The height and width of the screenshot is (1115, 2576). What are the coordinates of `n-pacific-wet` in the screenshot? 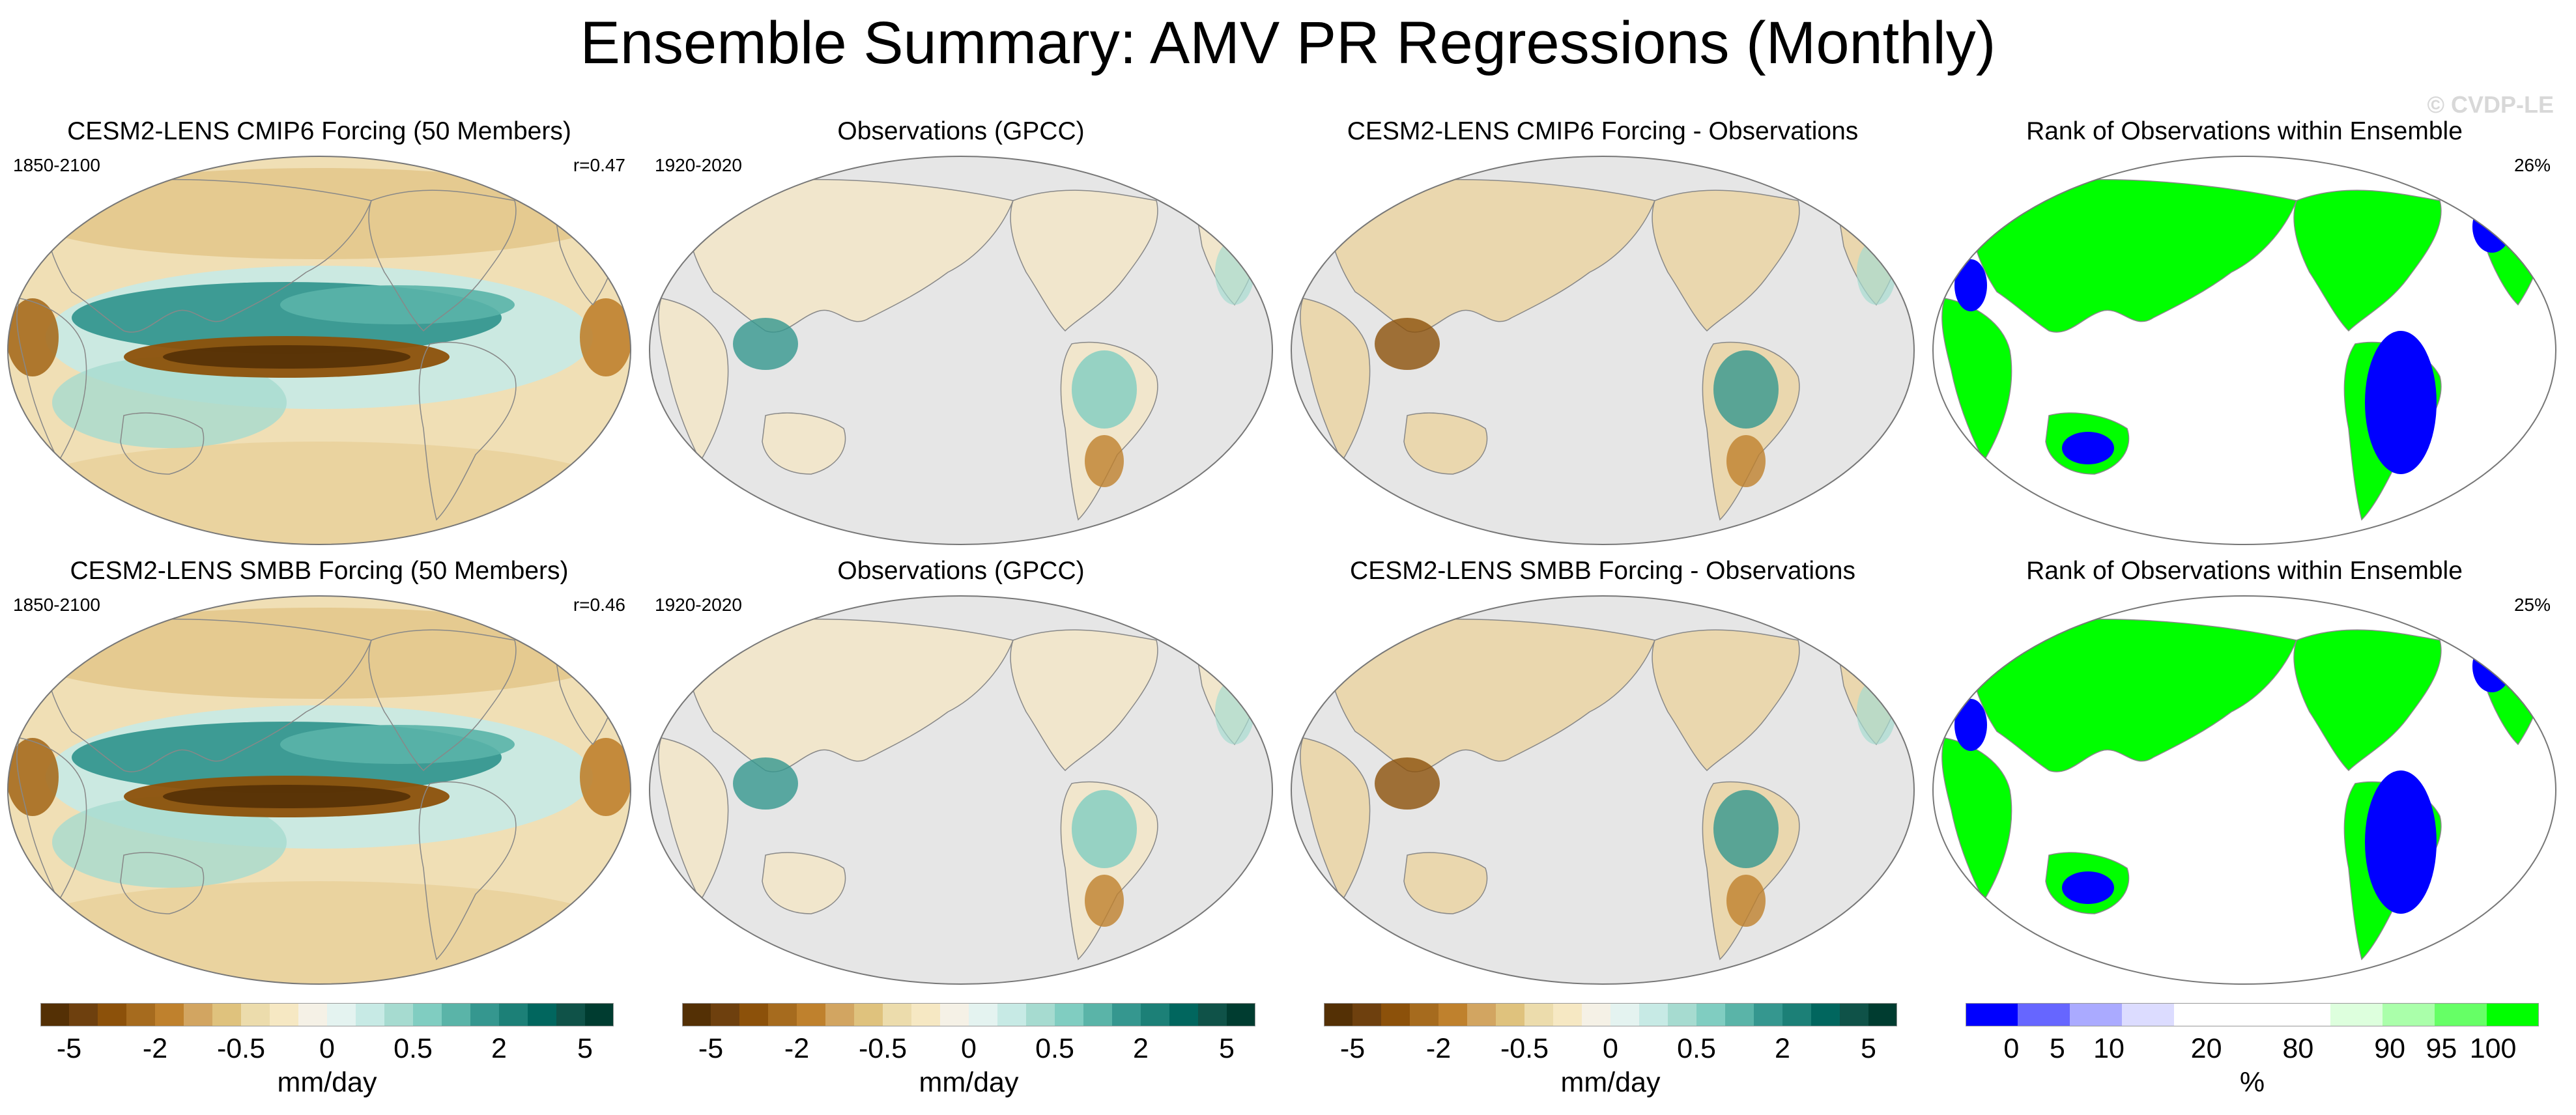 It's located at (397, 744).